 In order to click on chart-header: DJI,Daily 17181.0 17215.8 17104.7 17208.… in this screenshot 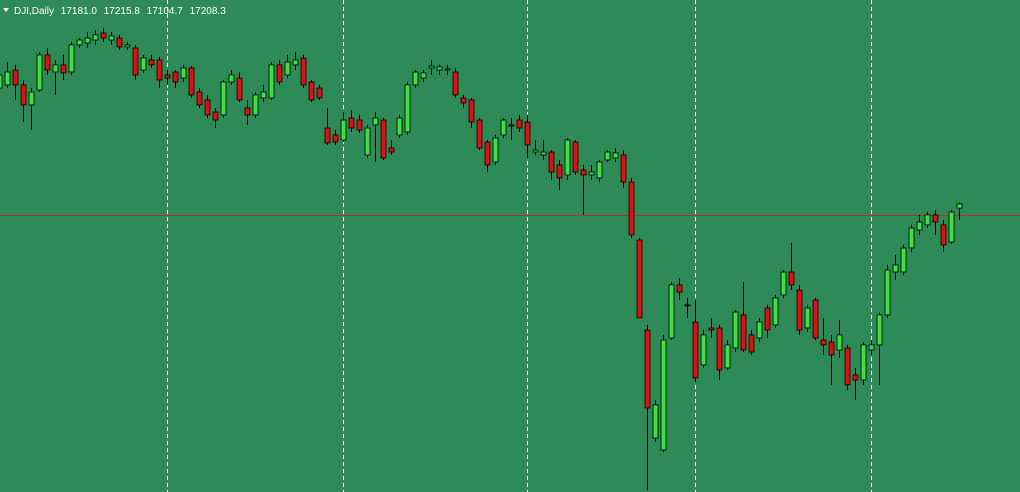, I will do `click(120, 11)`.